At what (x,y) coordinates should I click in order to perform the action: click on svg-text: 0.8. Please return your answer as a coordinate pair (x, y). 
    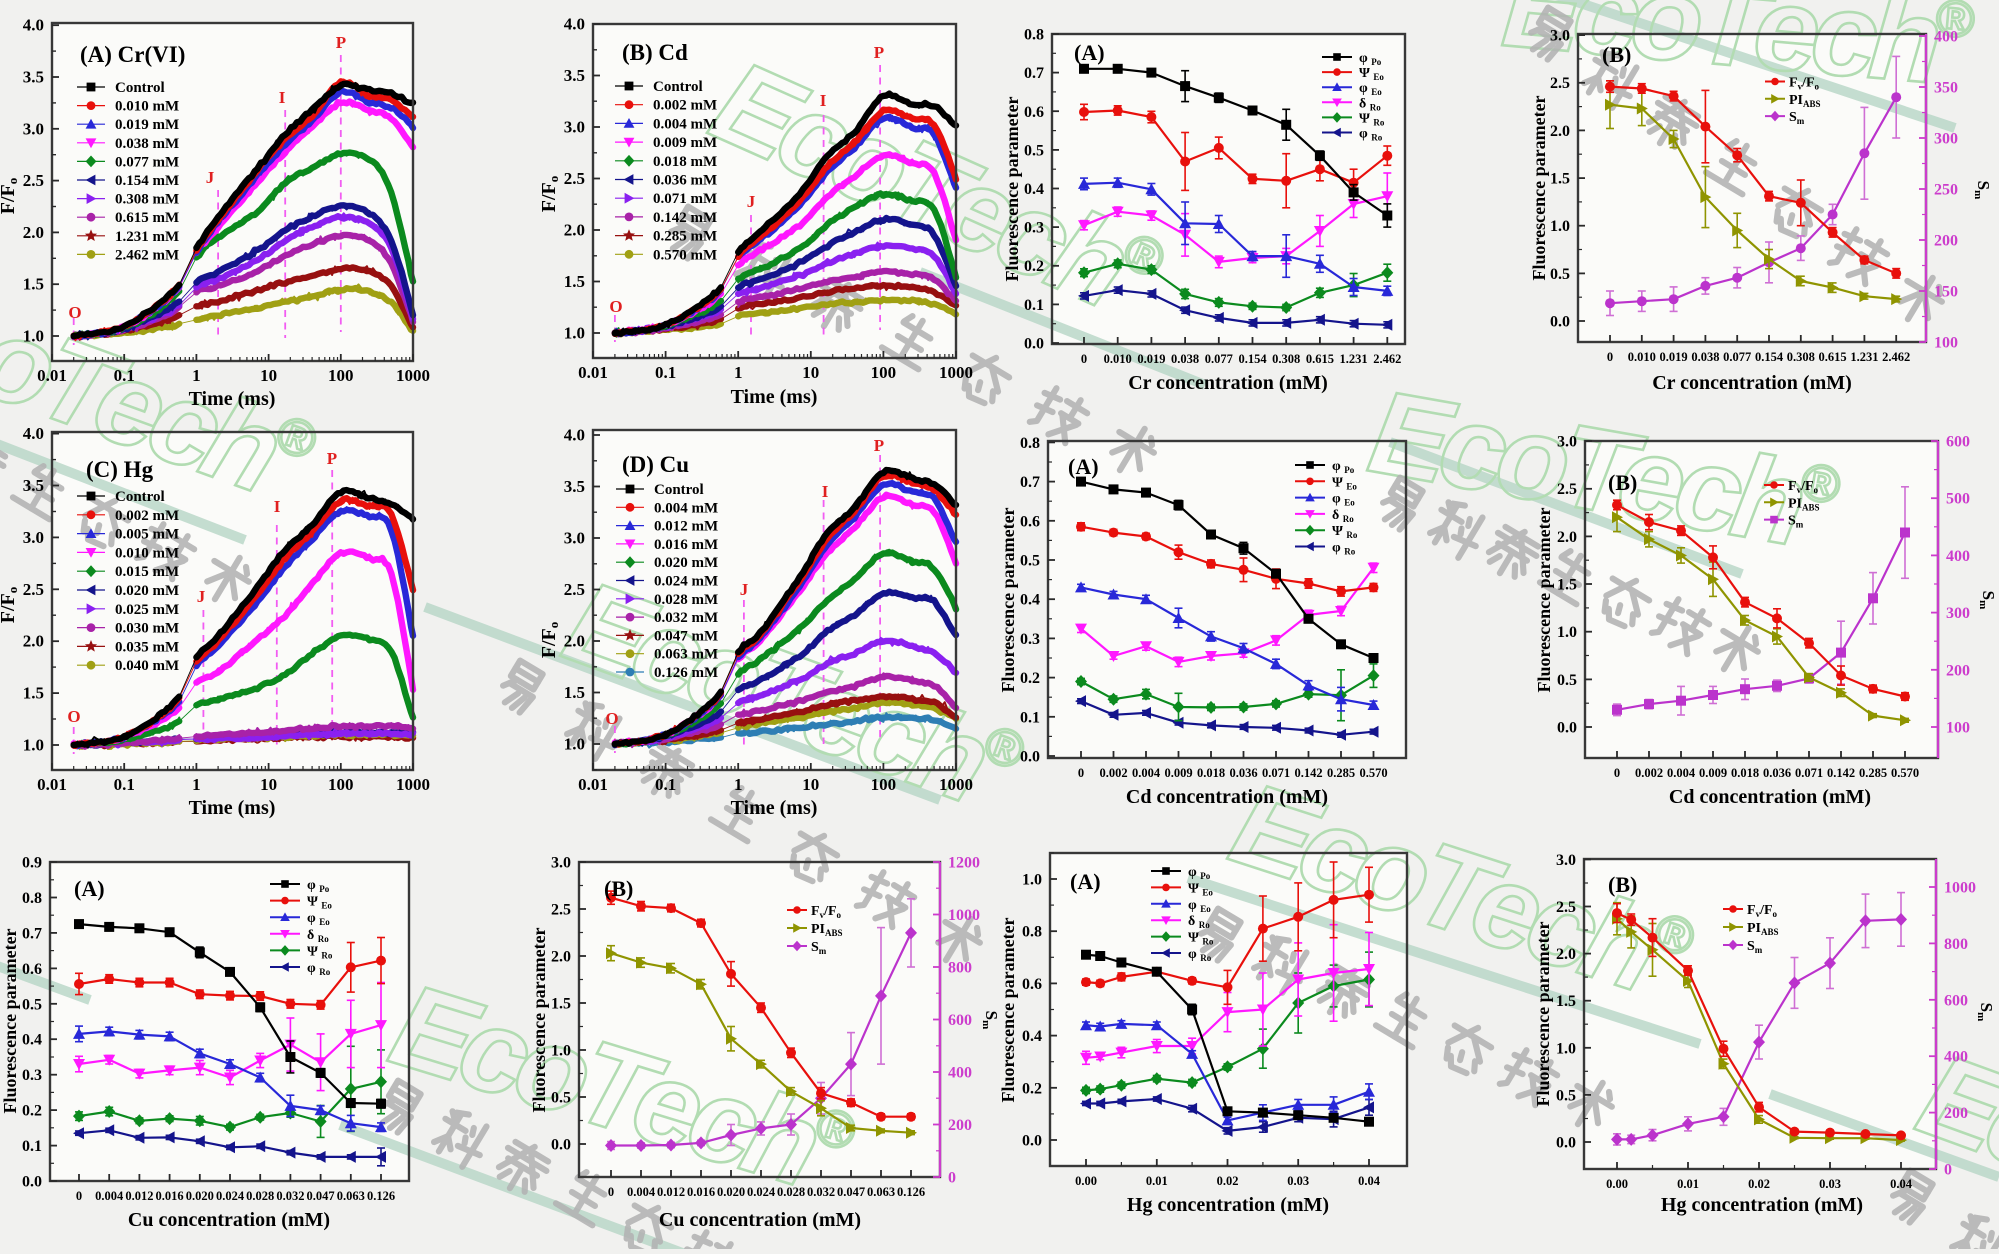
    Looking at the image, I should click on (32, 898).